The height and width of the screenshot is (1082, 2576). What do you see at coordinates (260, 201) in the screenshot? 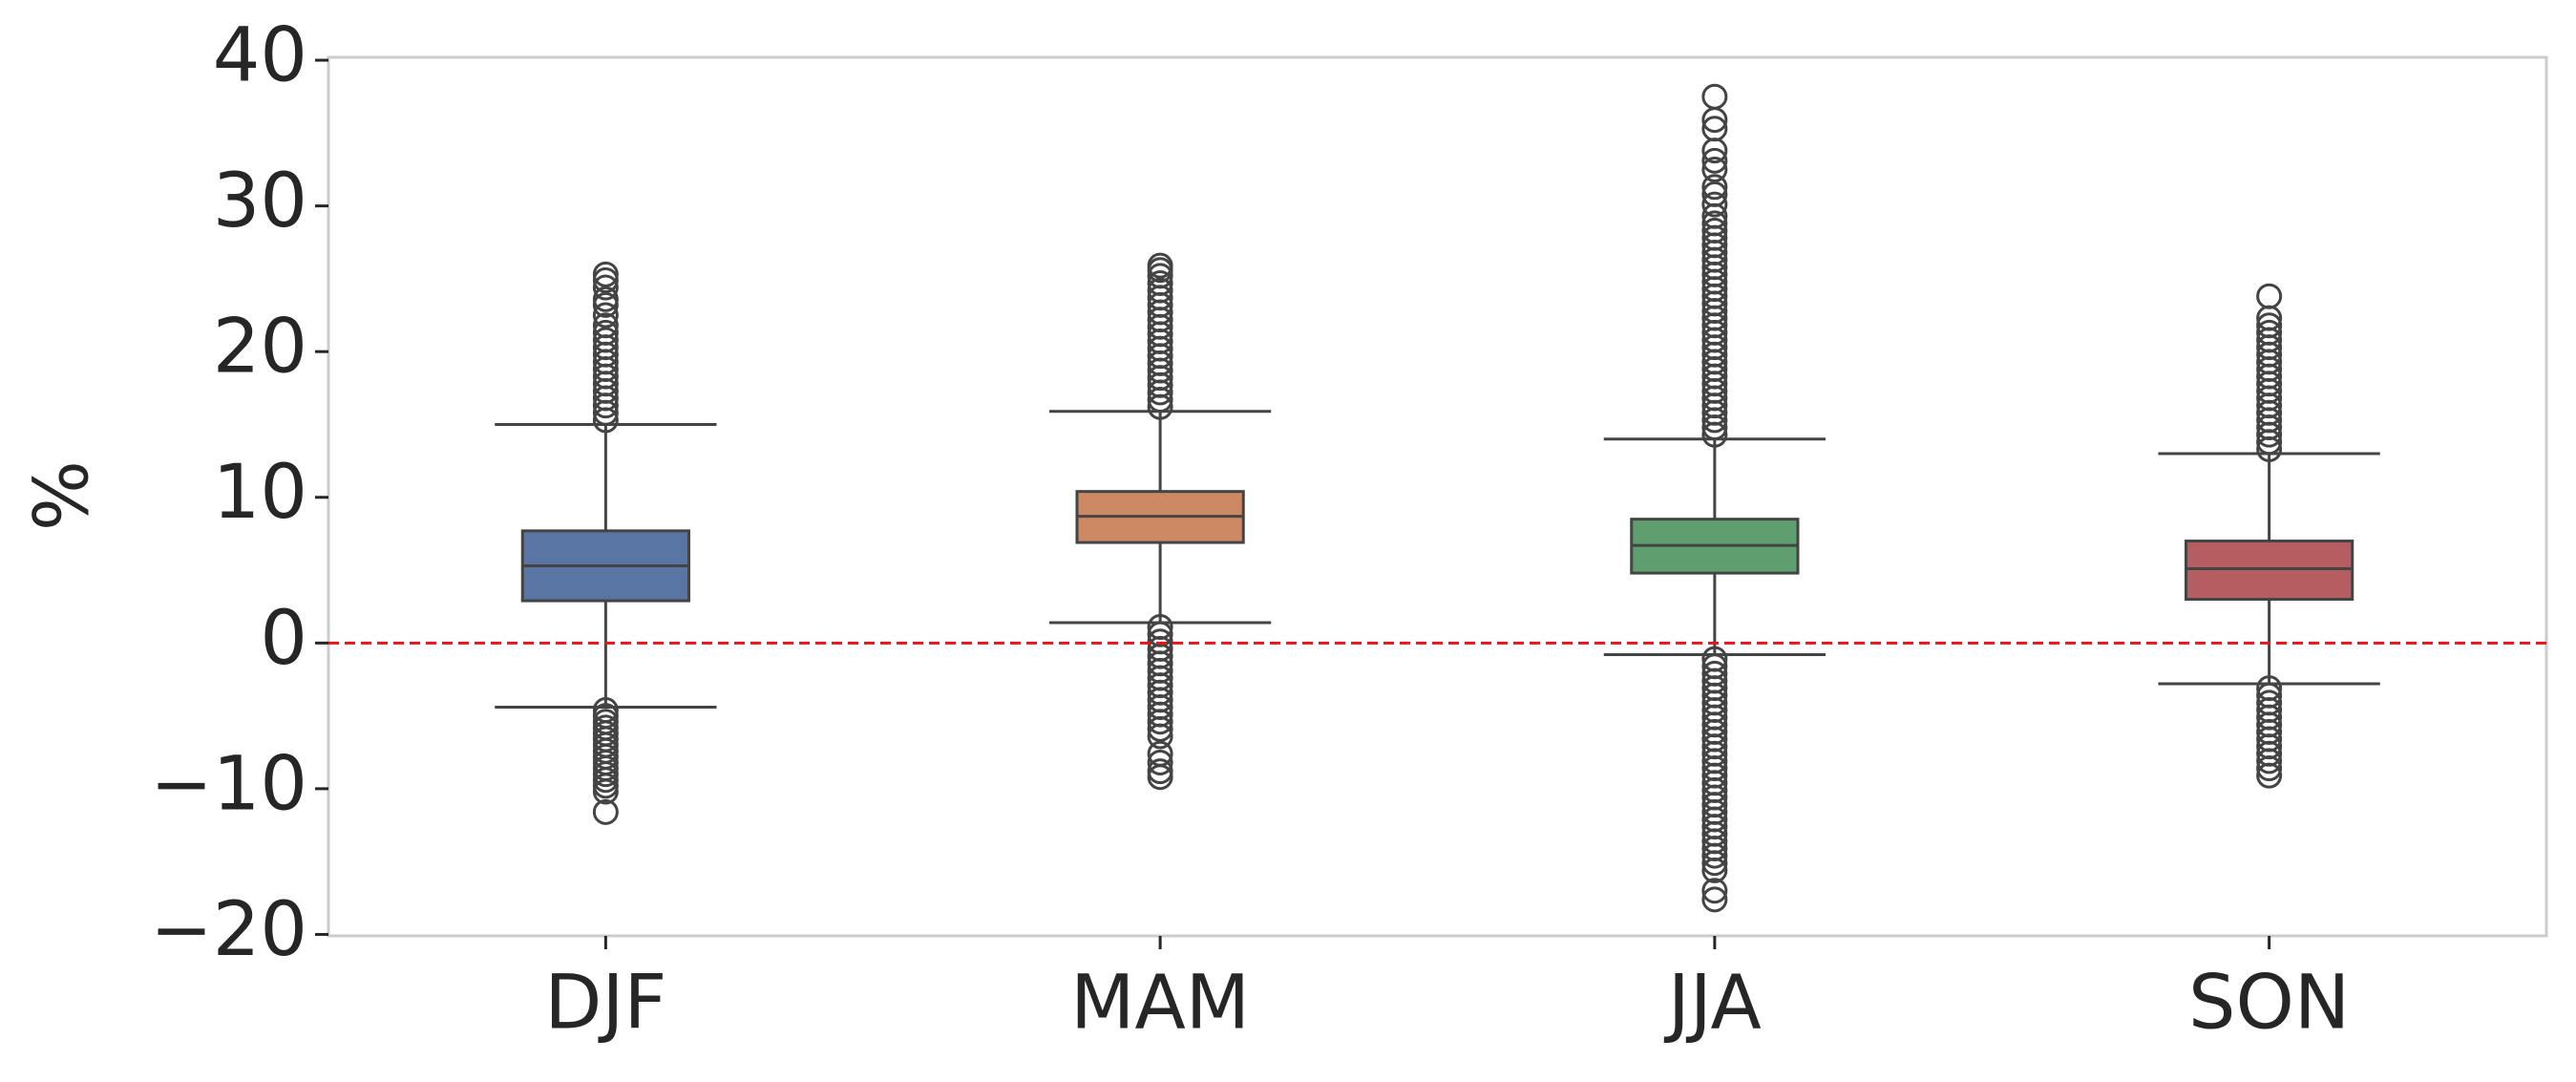
I see `y-tick-label: 30` at bounding box center [260, 201].